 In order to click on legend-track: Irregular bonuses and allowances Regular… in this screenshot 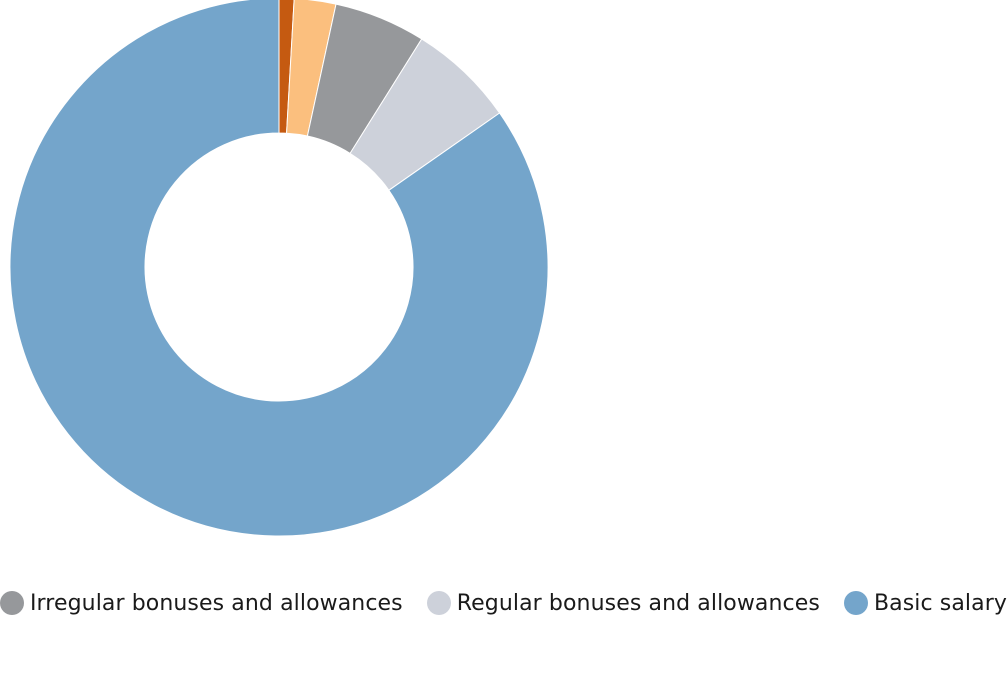, I will do `click(503, 603)`.